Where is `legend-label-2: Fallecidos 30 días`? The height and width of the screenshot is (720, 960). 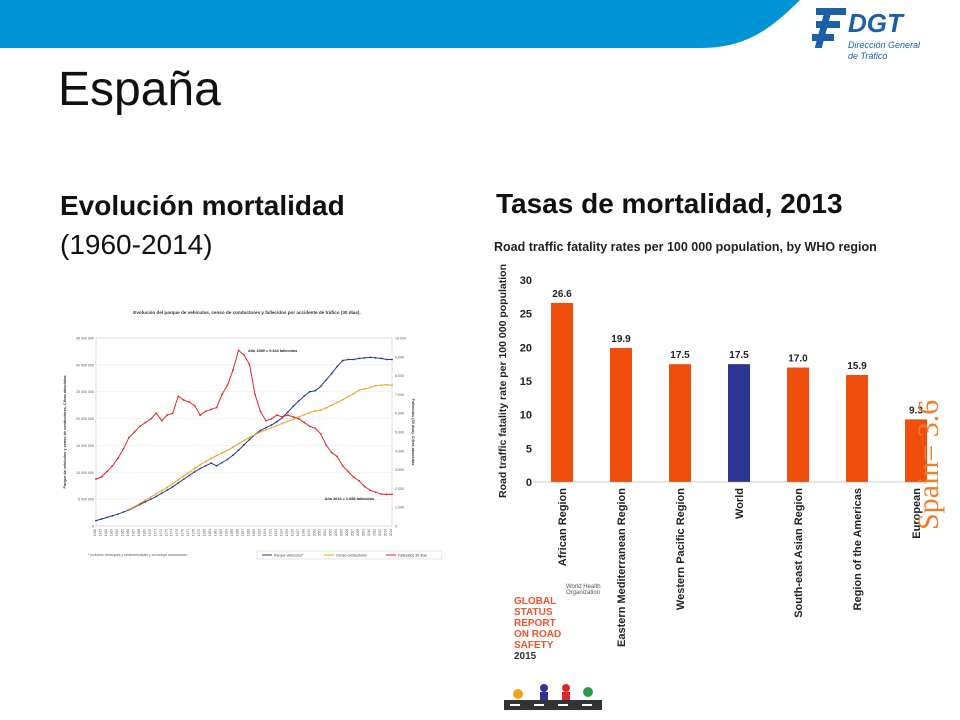 legend-label-2: Fallecidos 30 días is located at coordinates (412, 556).